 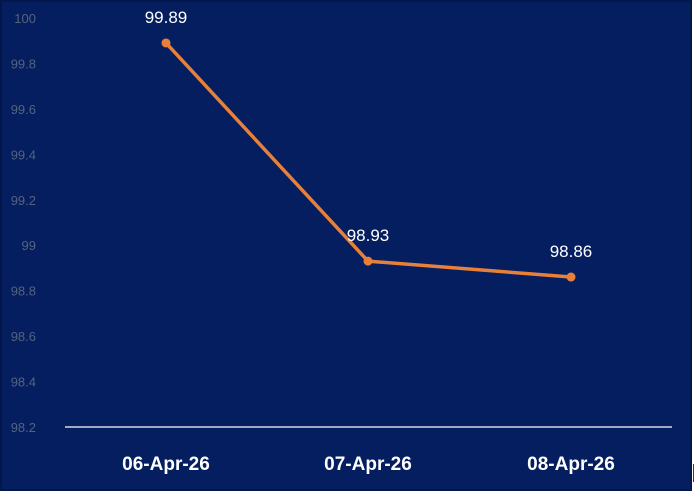 What do you see at coordinates (25, 18) in the screenshot?
I see `y-tick-label: 100` at bounding box center [25, 18].